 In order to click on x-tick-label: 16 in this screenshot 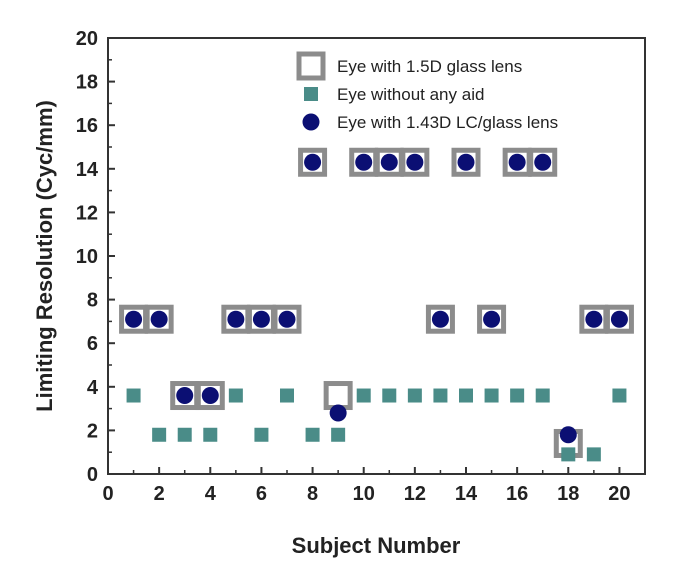, I will do `click(517, 494)`.